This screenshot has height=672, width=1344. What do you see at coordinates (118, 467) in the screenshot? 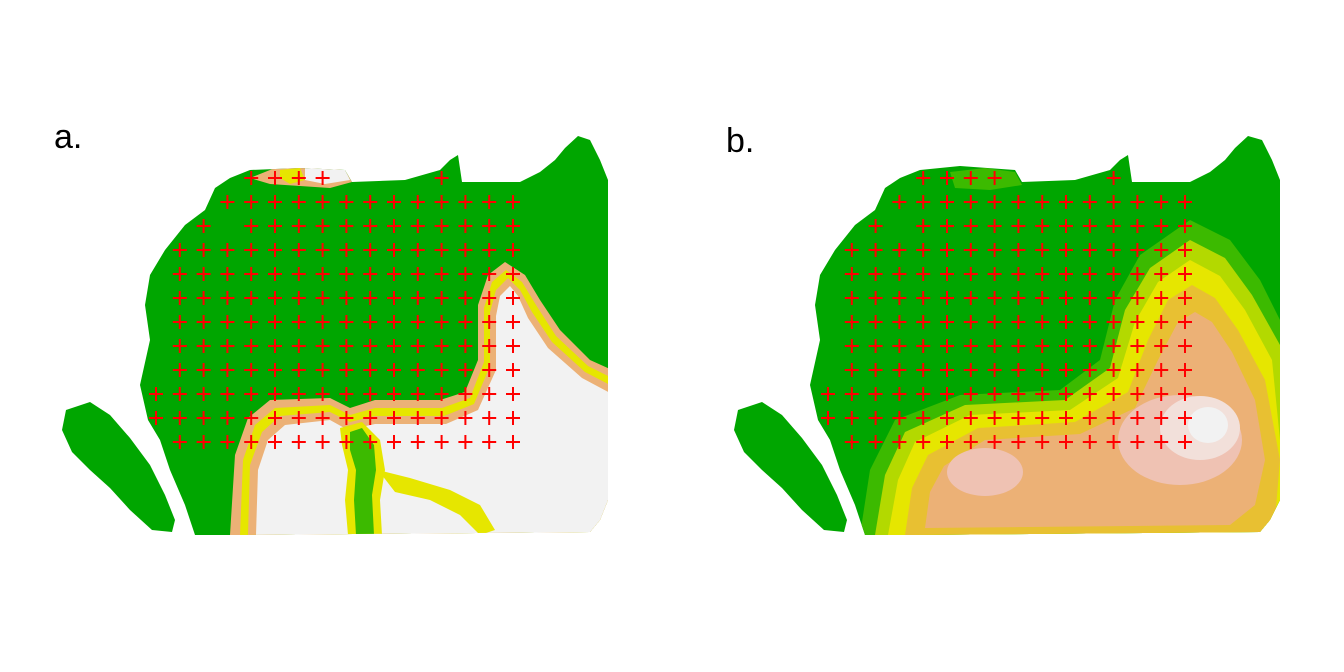
I see `panel-a-island` at bounding box center [118, 467].